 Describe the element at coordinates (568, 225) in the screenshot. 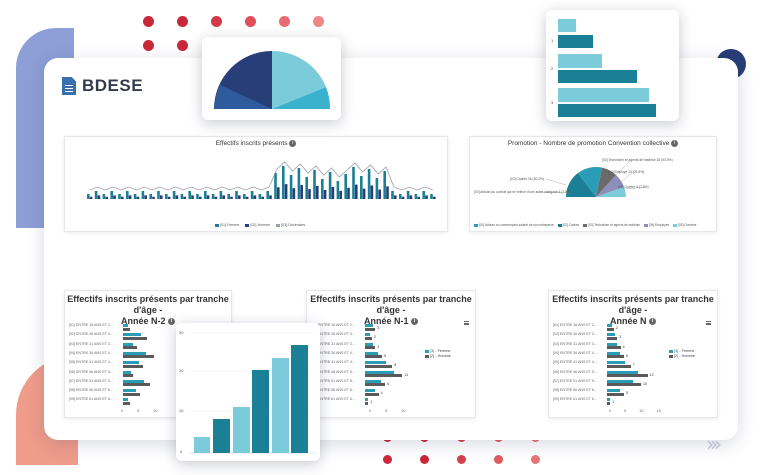

I see `legend-item: [02] Cadres` at that location.